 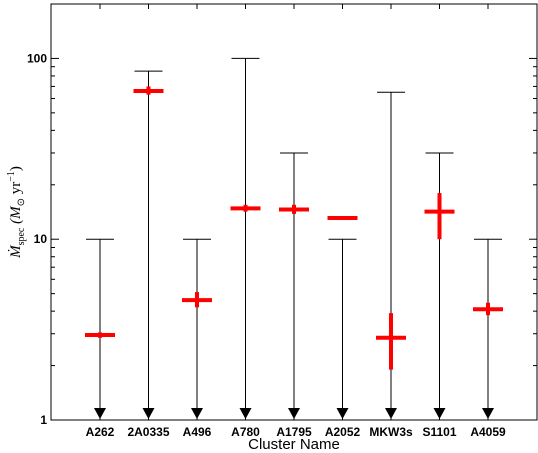 I want to click on x-tick-label: A2052, so click(x=343, y=432).